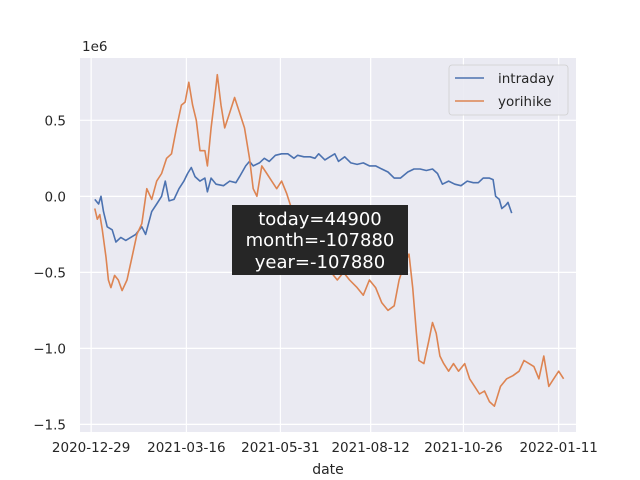 Image resolution: width=640 pixels, height=480 pixels. What do you see at coordinates (320, 219) in the screenshot?
I see `annotation-line-today: today=44900` at bounding box center [320, 219].